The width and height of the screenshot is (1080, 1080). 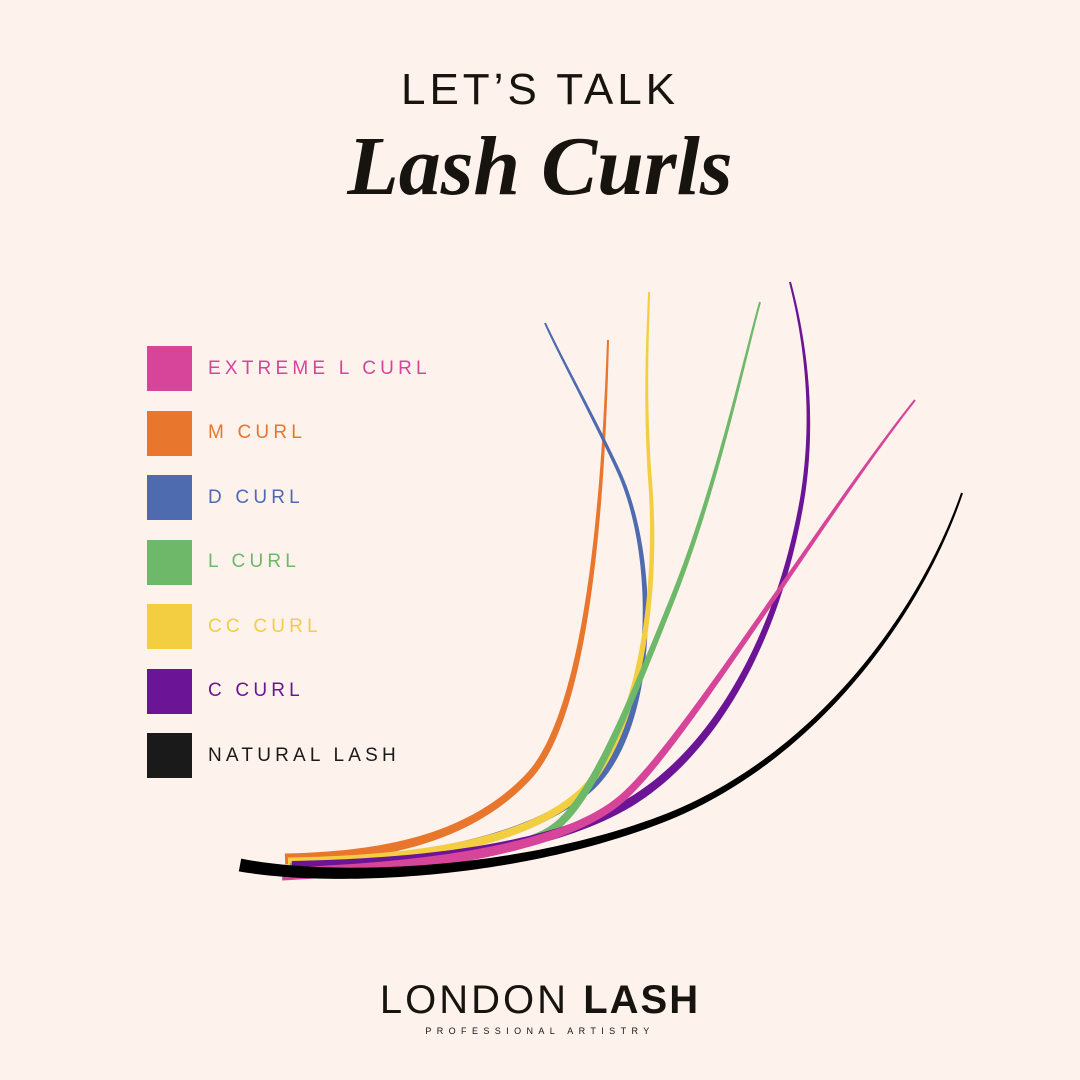 I want to click on page-title: Lash Curls, so click(x=540, y=167).